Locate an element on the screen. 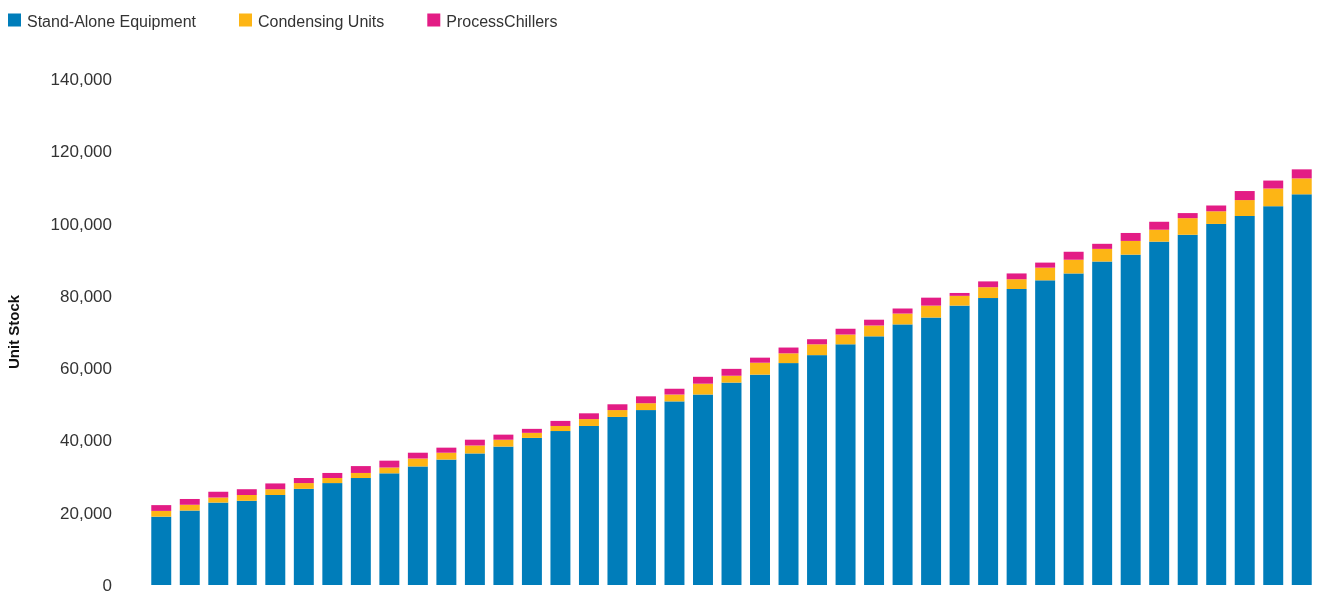 Image resolution: width=1331 pixels, height=597 pixels. y-tick-label: 20,000 is located at coordinates (86, 513).